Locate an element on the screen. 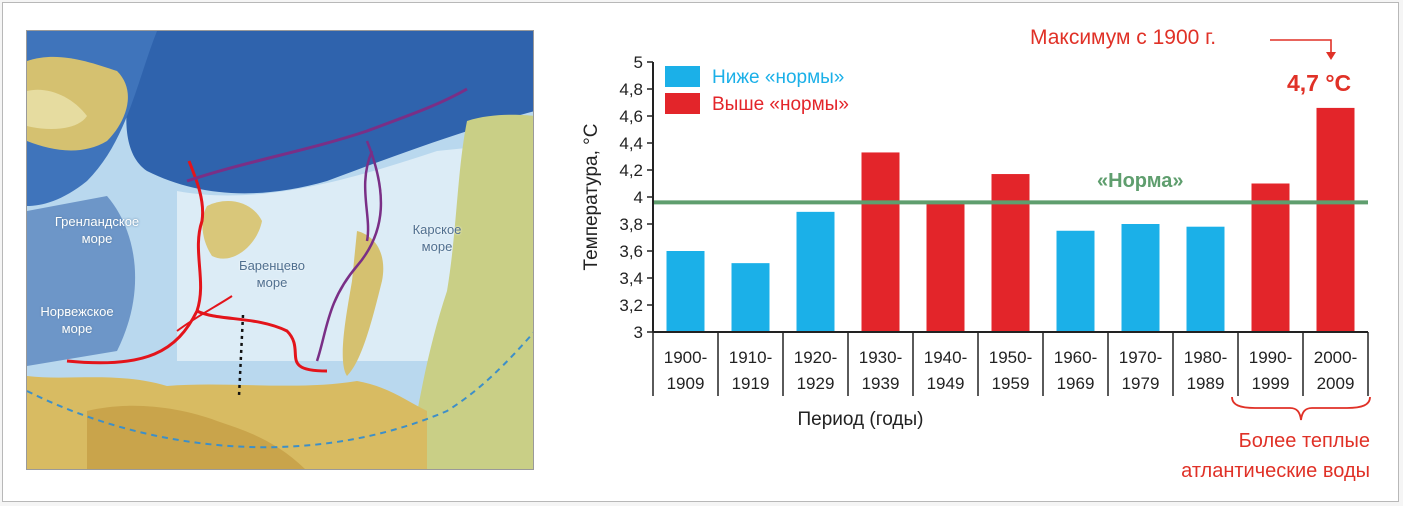 The image size is (1403, 506). x-tick-label-line1: 2000- is located at coordinates (1335, 357).